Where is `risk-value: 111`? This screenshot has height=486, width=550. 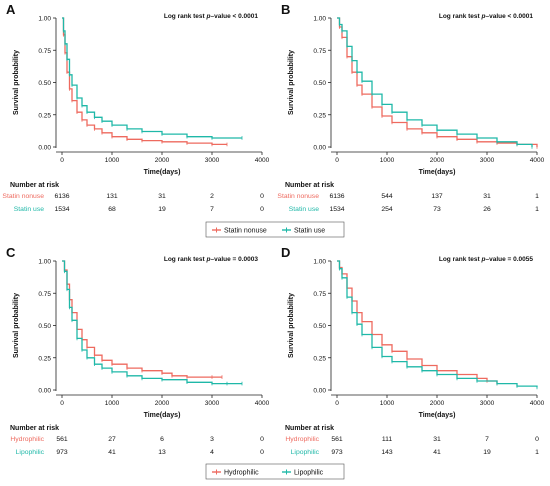 risk-value: 111 is located at coordinates (387, 439).